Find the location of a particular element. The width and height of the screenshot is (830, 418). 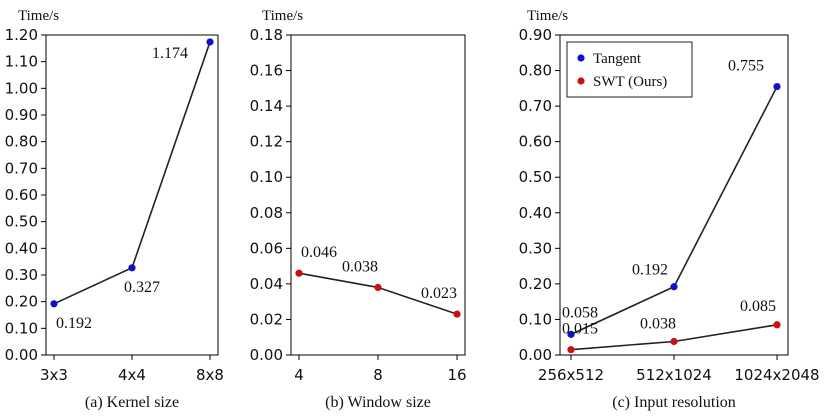

y-tick-label: 1.00 is located at coordinates (21, 88).